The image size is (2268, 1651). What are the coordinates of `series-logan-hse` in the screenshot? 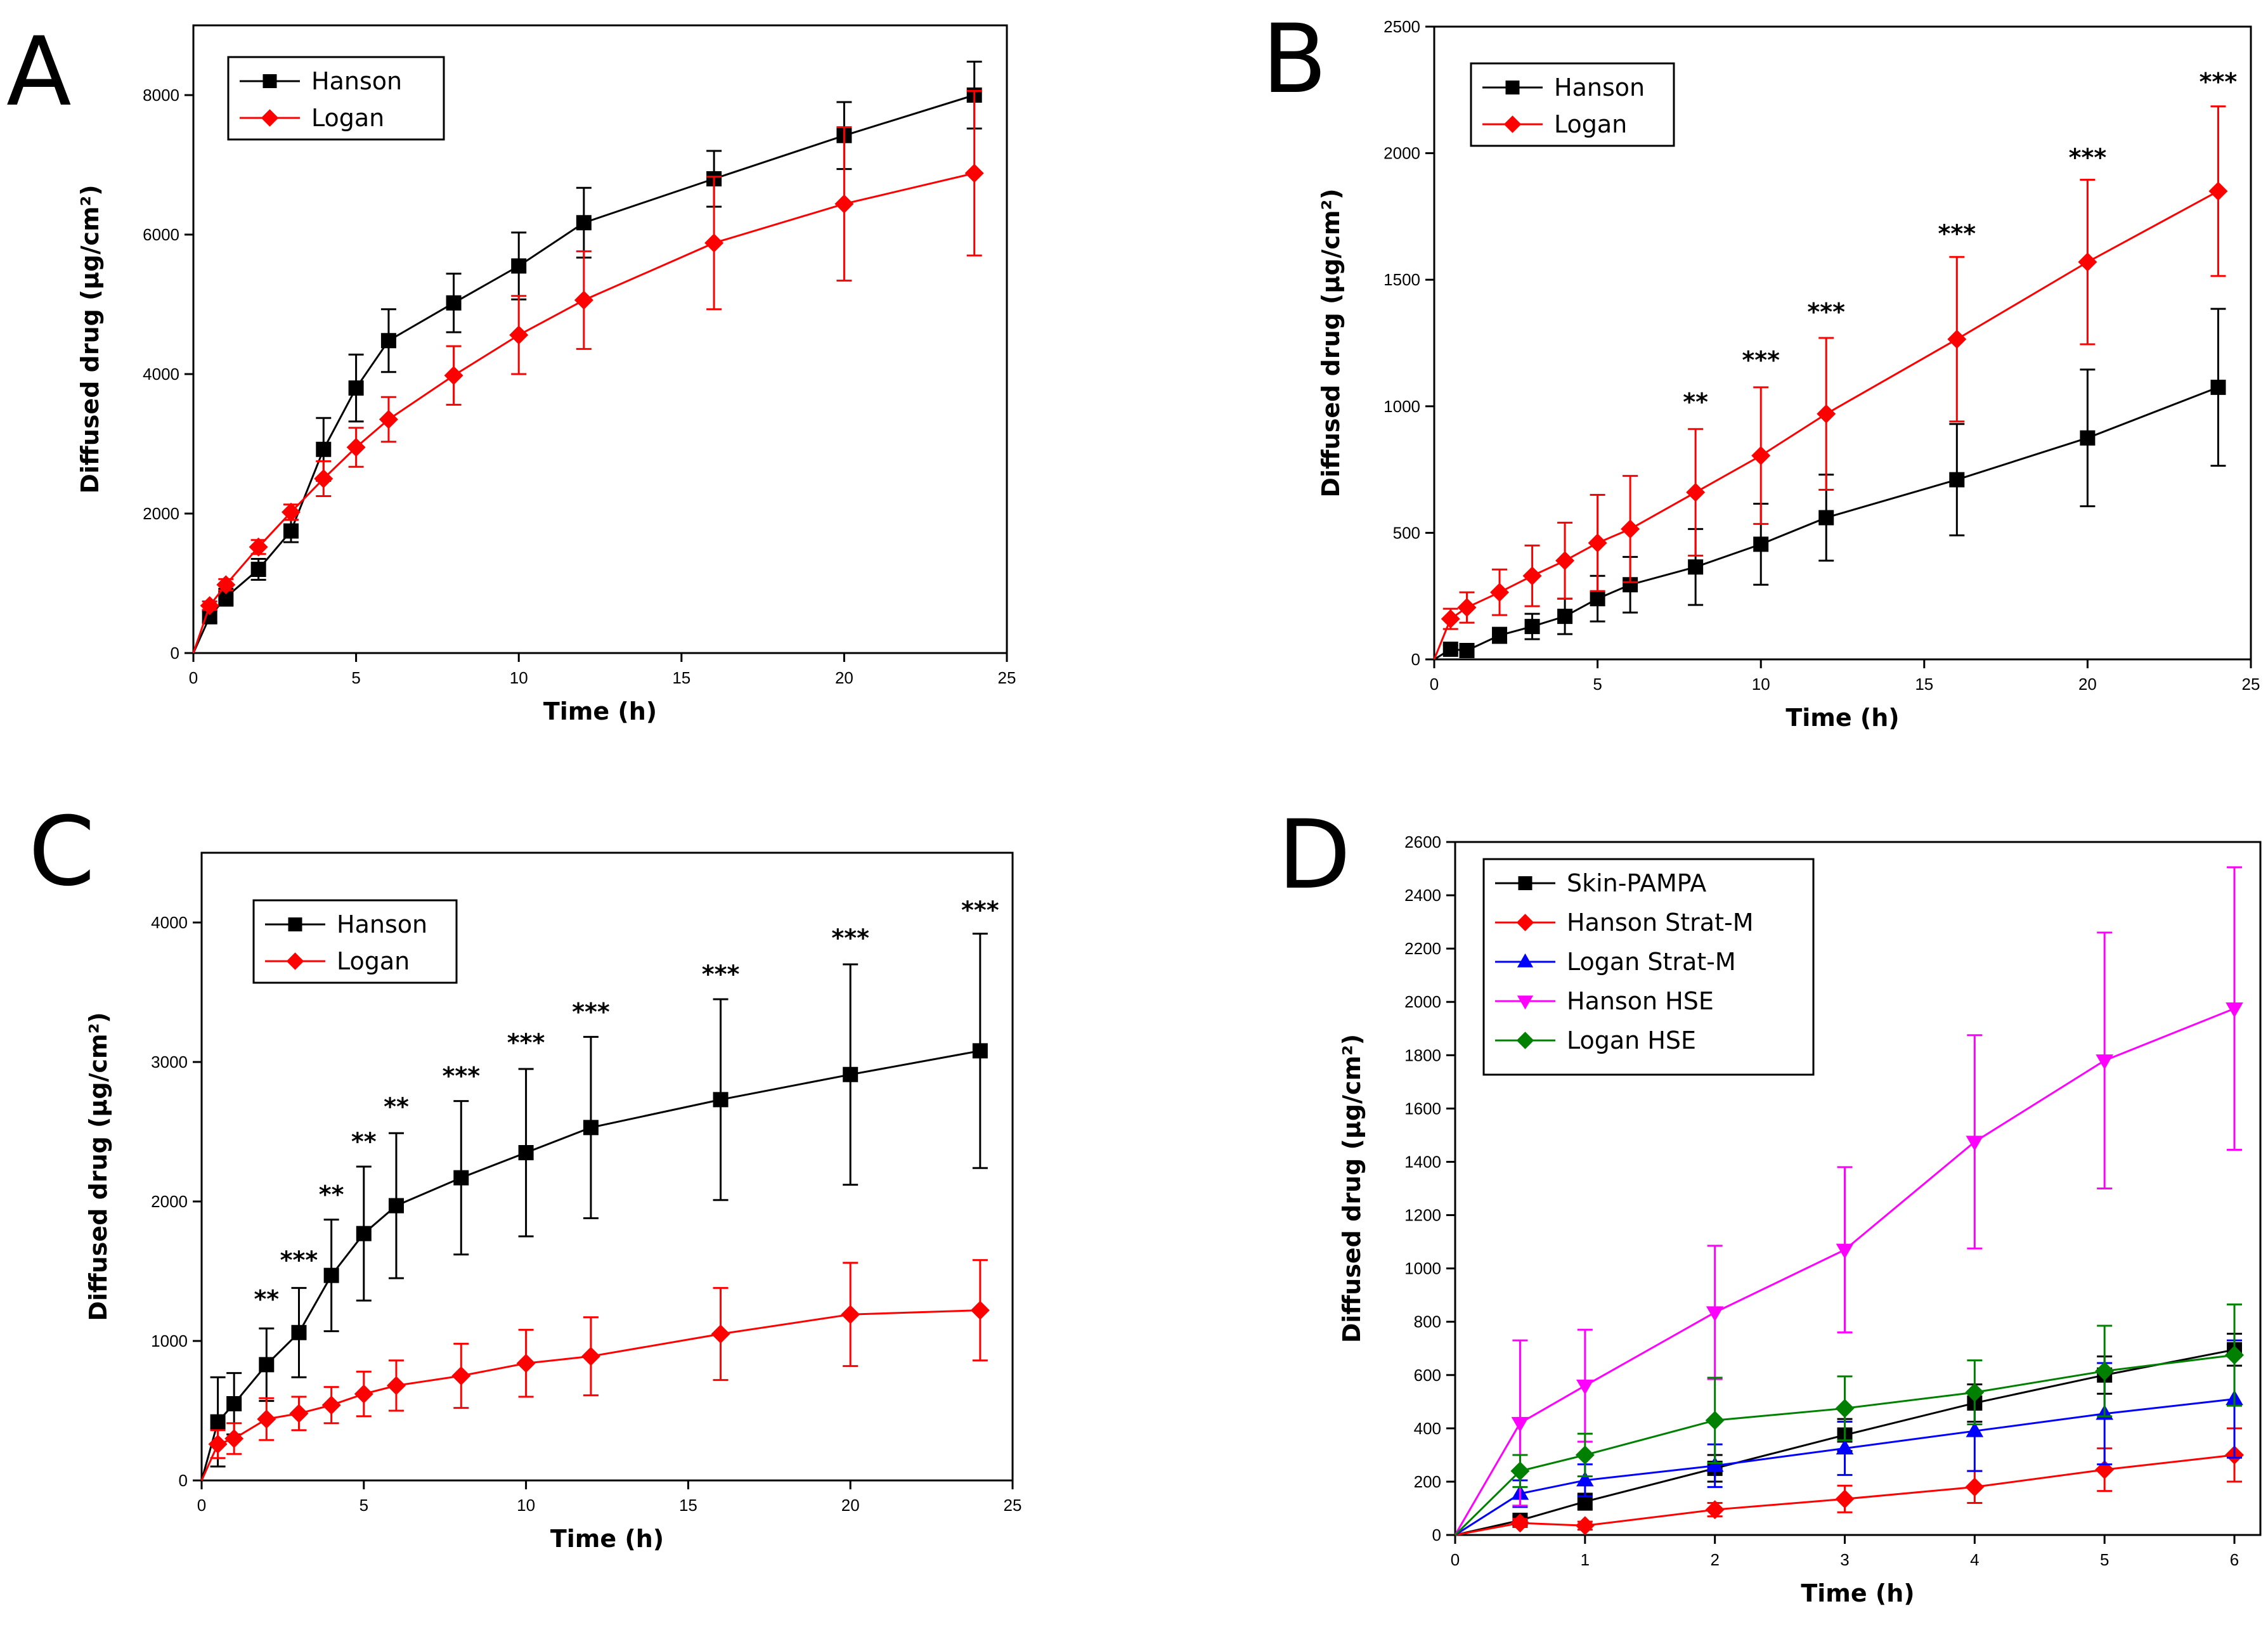 It's located at (1849, 1419).